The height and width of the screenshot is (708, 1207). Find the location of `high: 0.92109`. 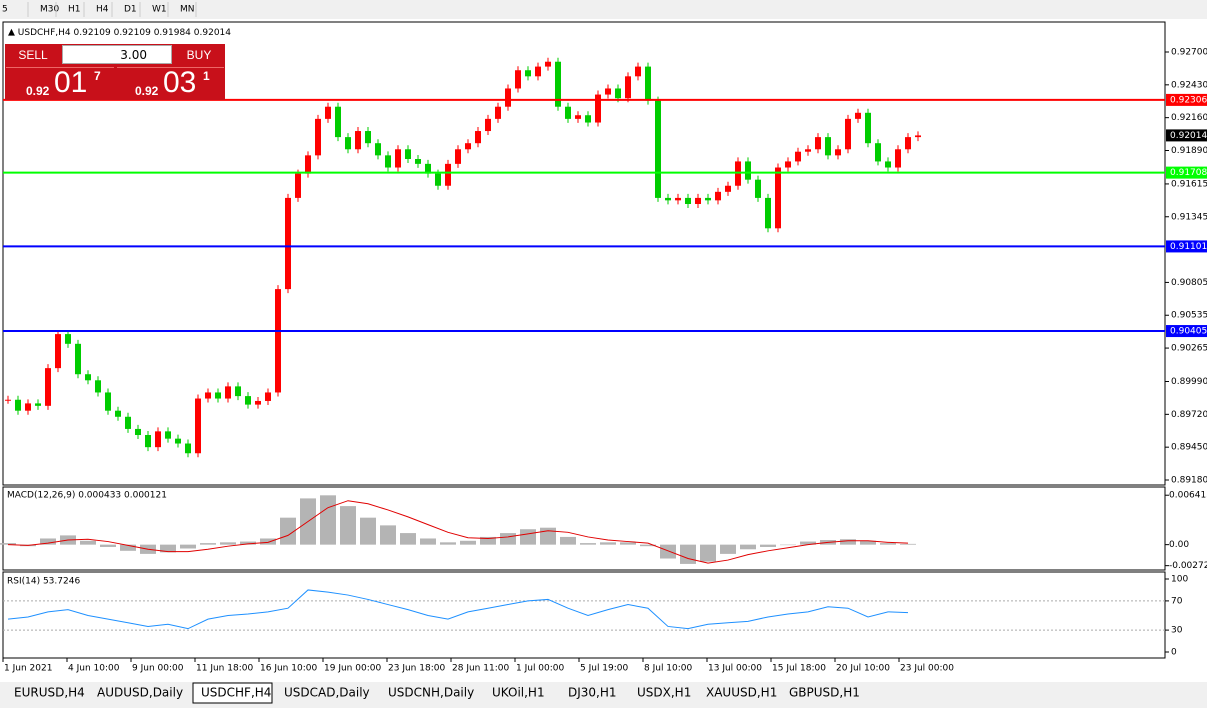

high: 0.92109 is located at coordinates (132, 33).